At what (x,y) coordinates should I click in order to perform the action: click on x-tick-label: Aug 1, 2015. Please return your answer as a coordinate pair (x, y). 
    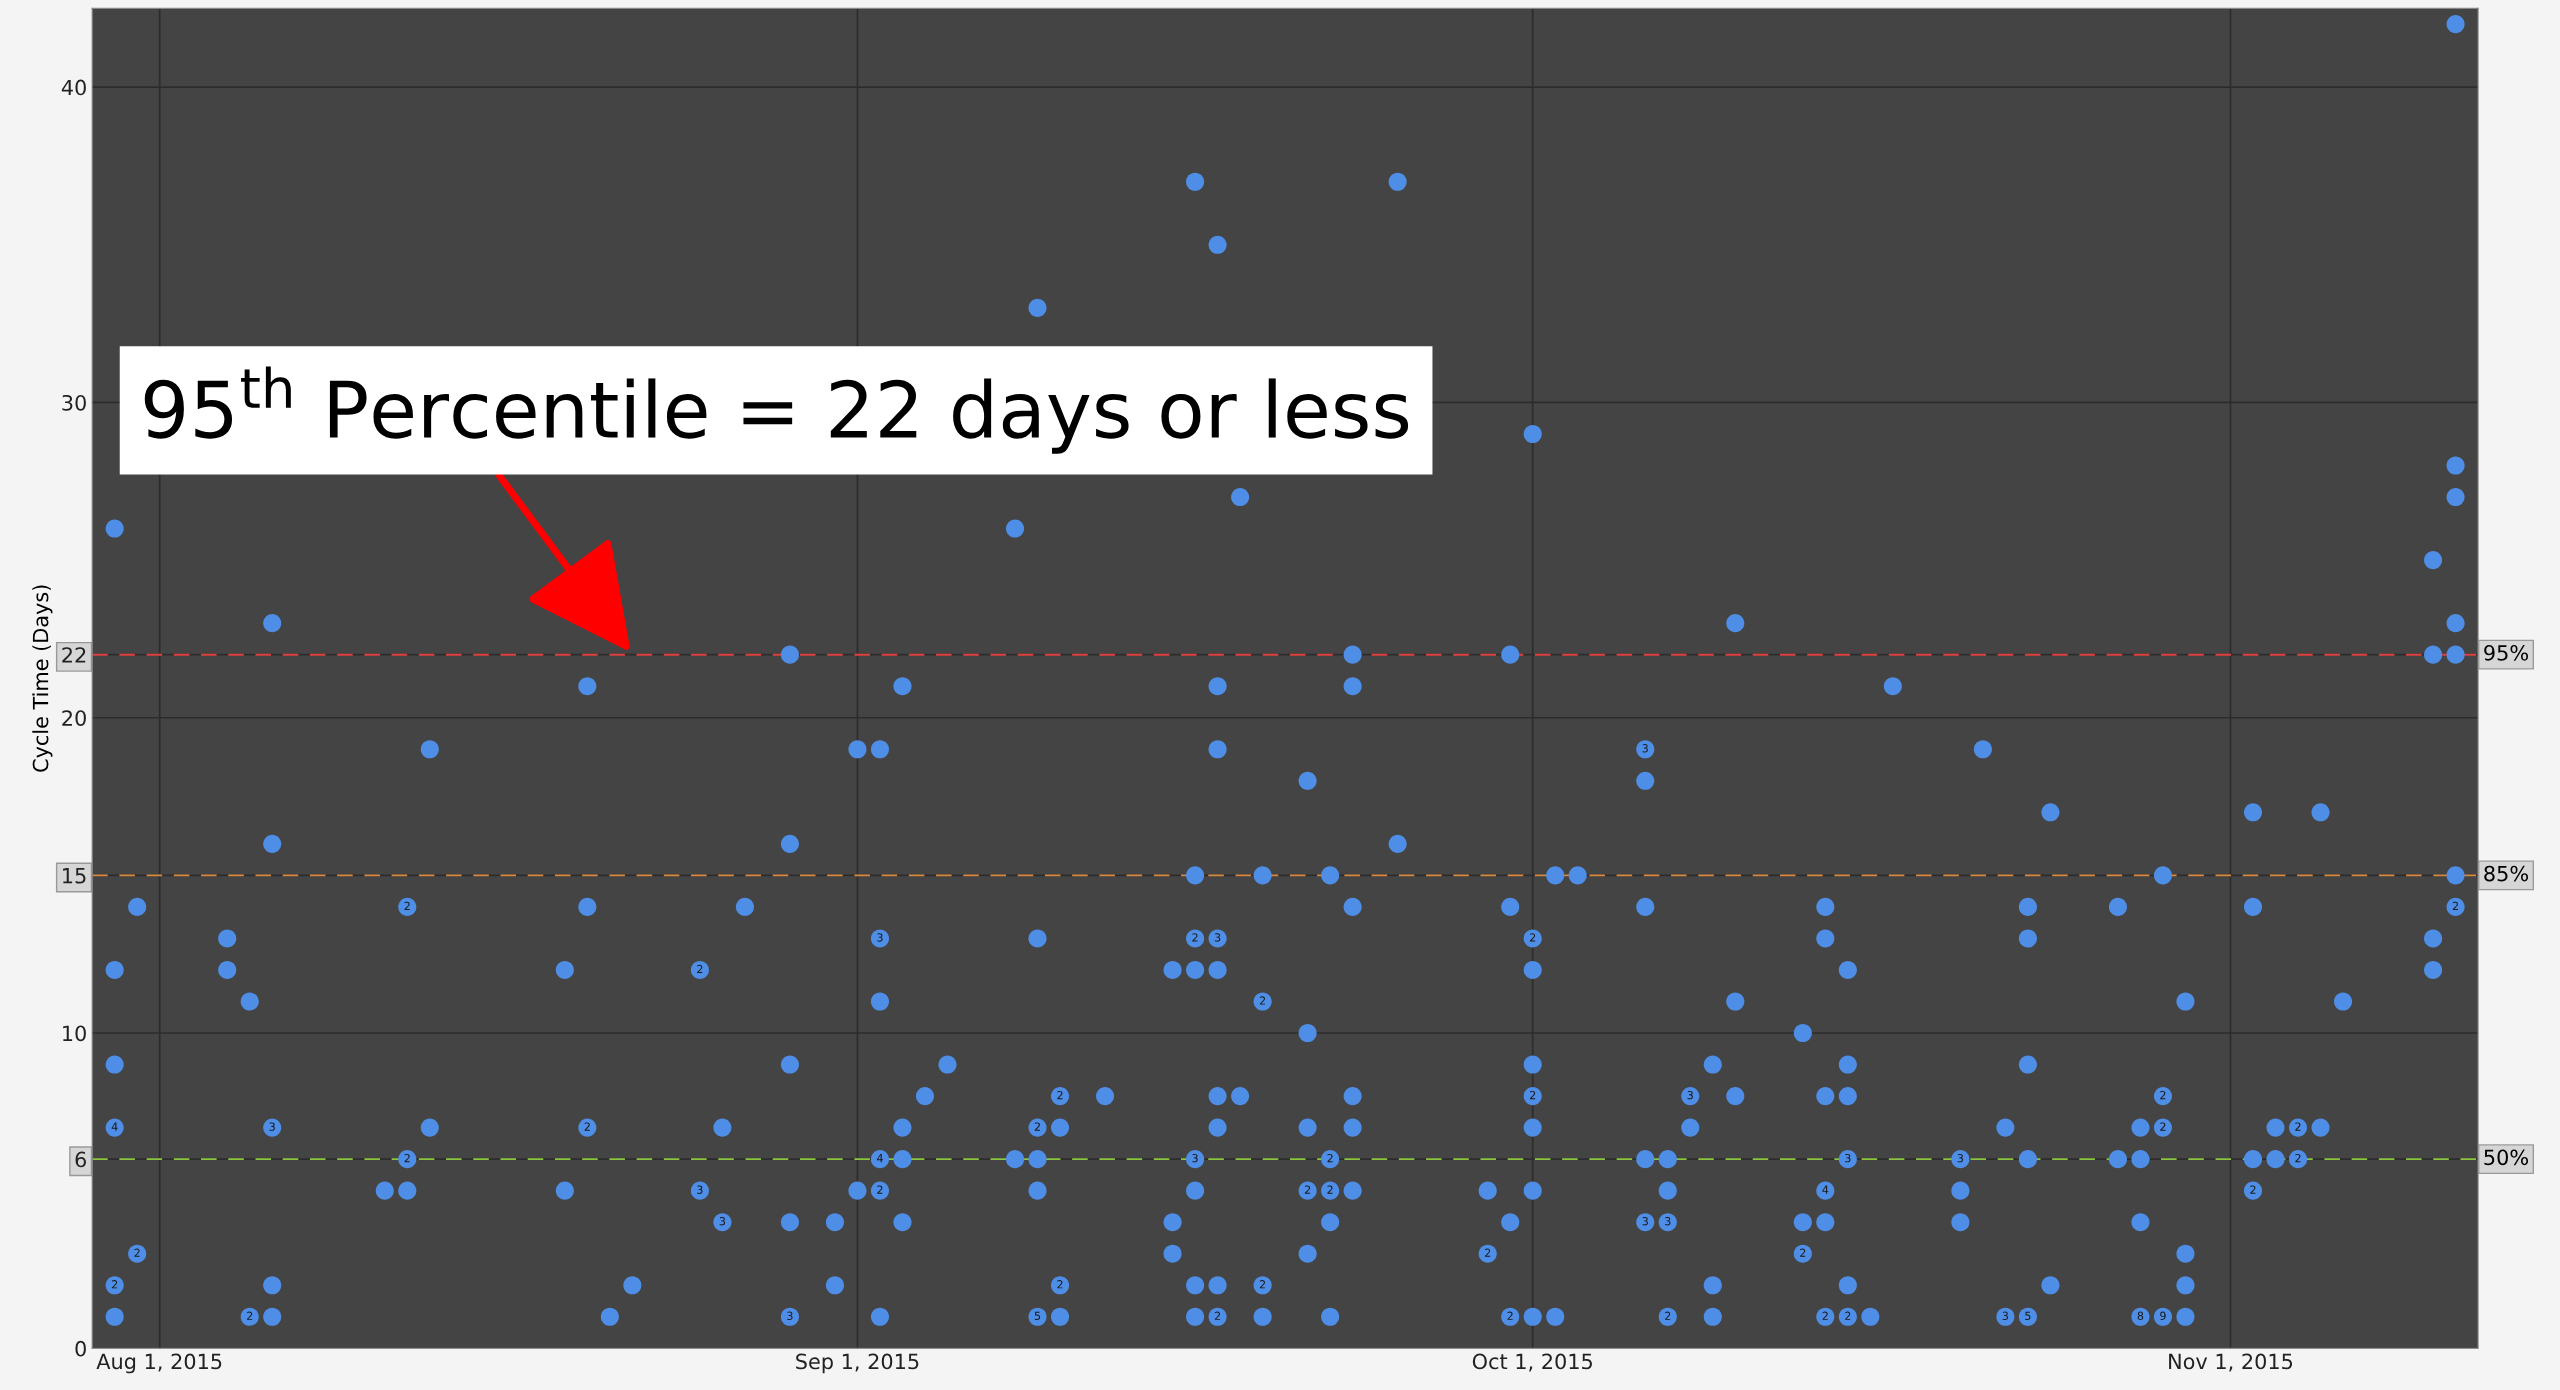
    Looking at the image, I should click on (159, 1363).